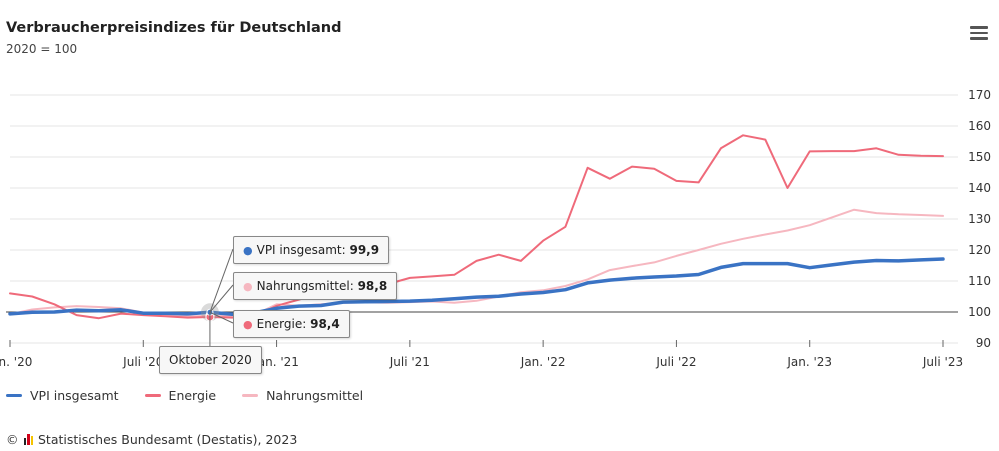  What do you see at coordinates (675, 362) in the screenshot?
I see `x-tick-label-5: Juli '22` at bounding box center [675, 362].